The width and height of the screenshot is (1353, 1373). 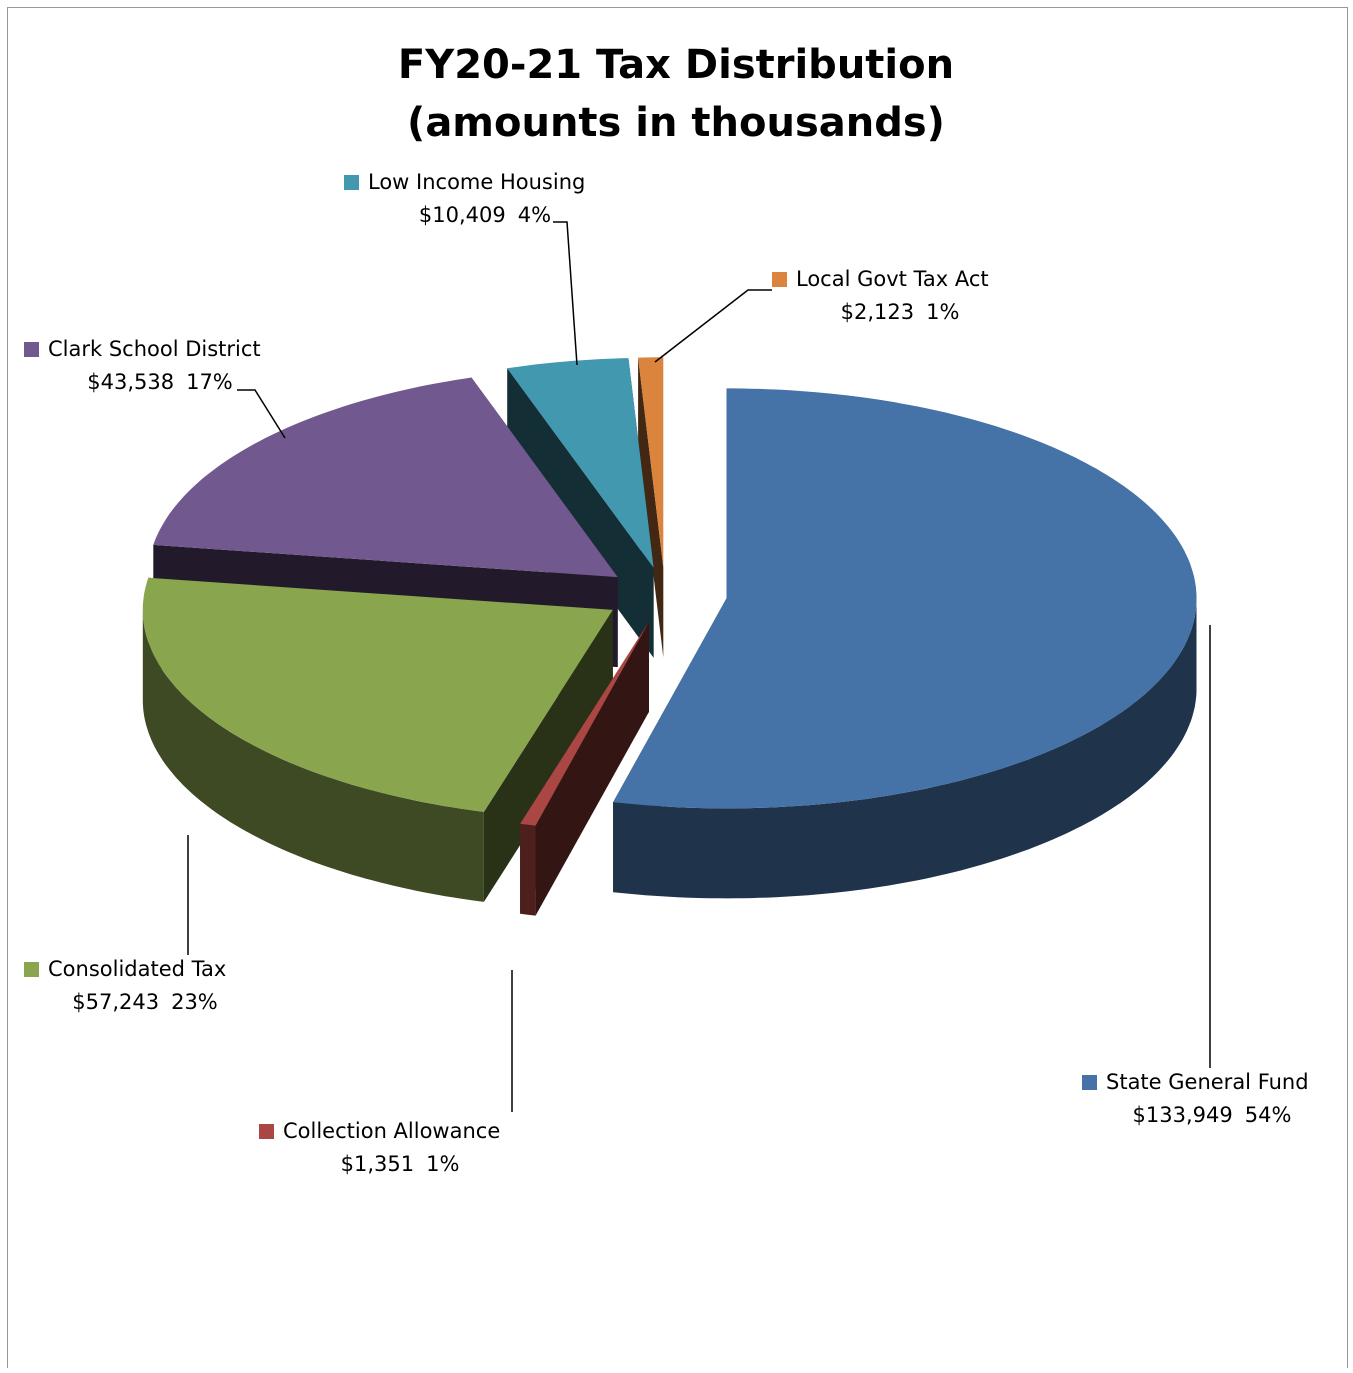 What do you see at coordinates (1207, 1082) in the screenshot?
I see `label-name: State General Fund` at bounding box center [1207, 1082].